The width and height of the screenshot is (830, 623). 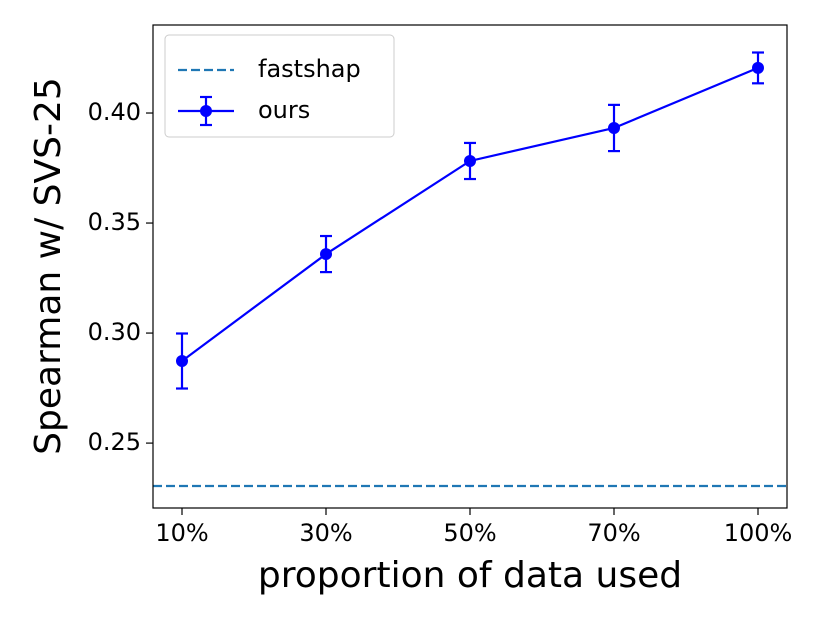 I want to click on legend-label: fastshap, so click(x=309, y=69).